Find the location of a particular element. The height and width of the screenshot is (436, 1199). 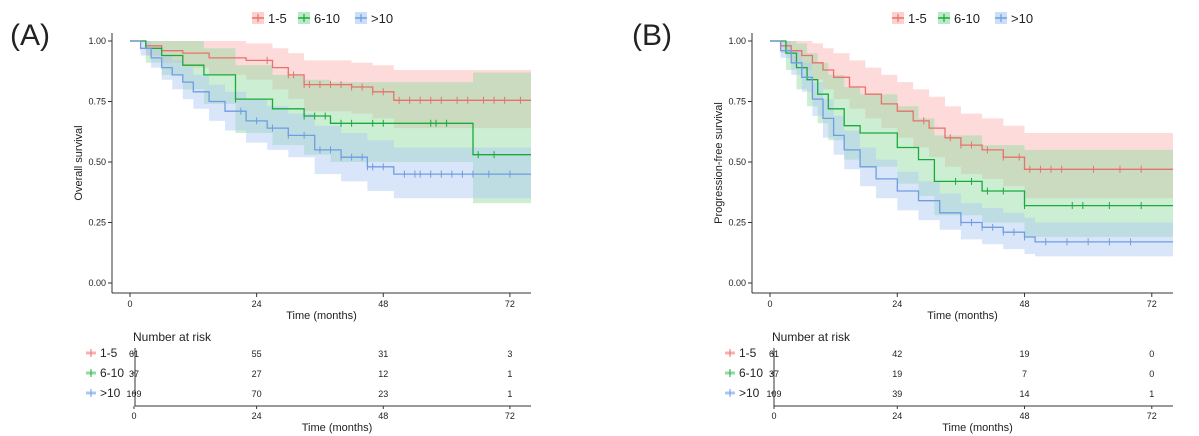

risk-value: 14 is located at coordinates (1025, 394).